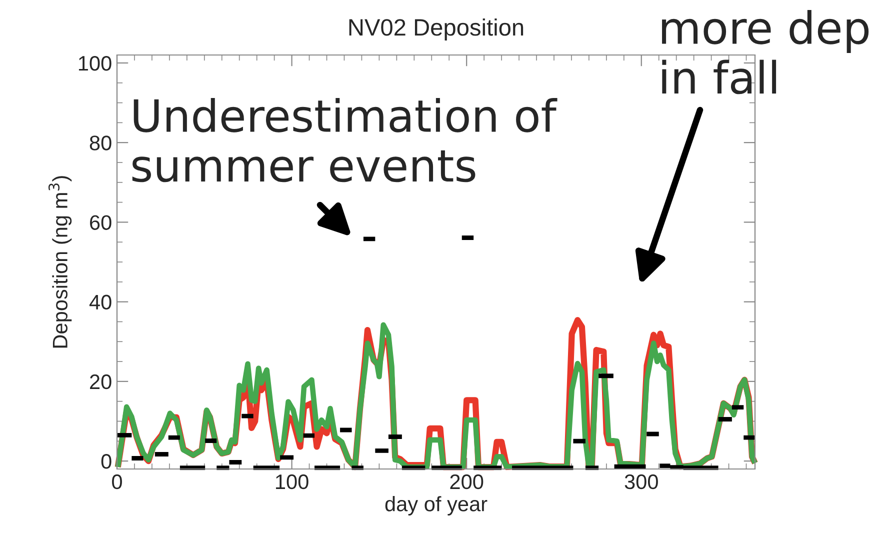 The height and width of the screenshot is (538, 892). Describe the element at coordinates (106, 461) in the screenshot. I see `y-tick-label: 0` at that location.